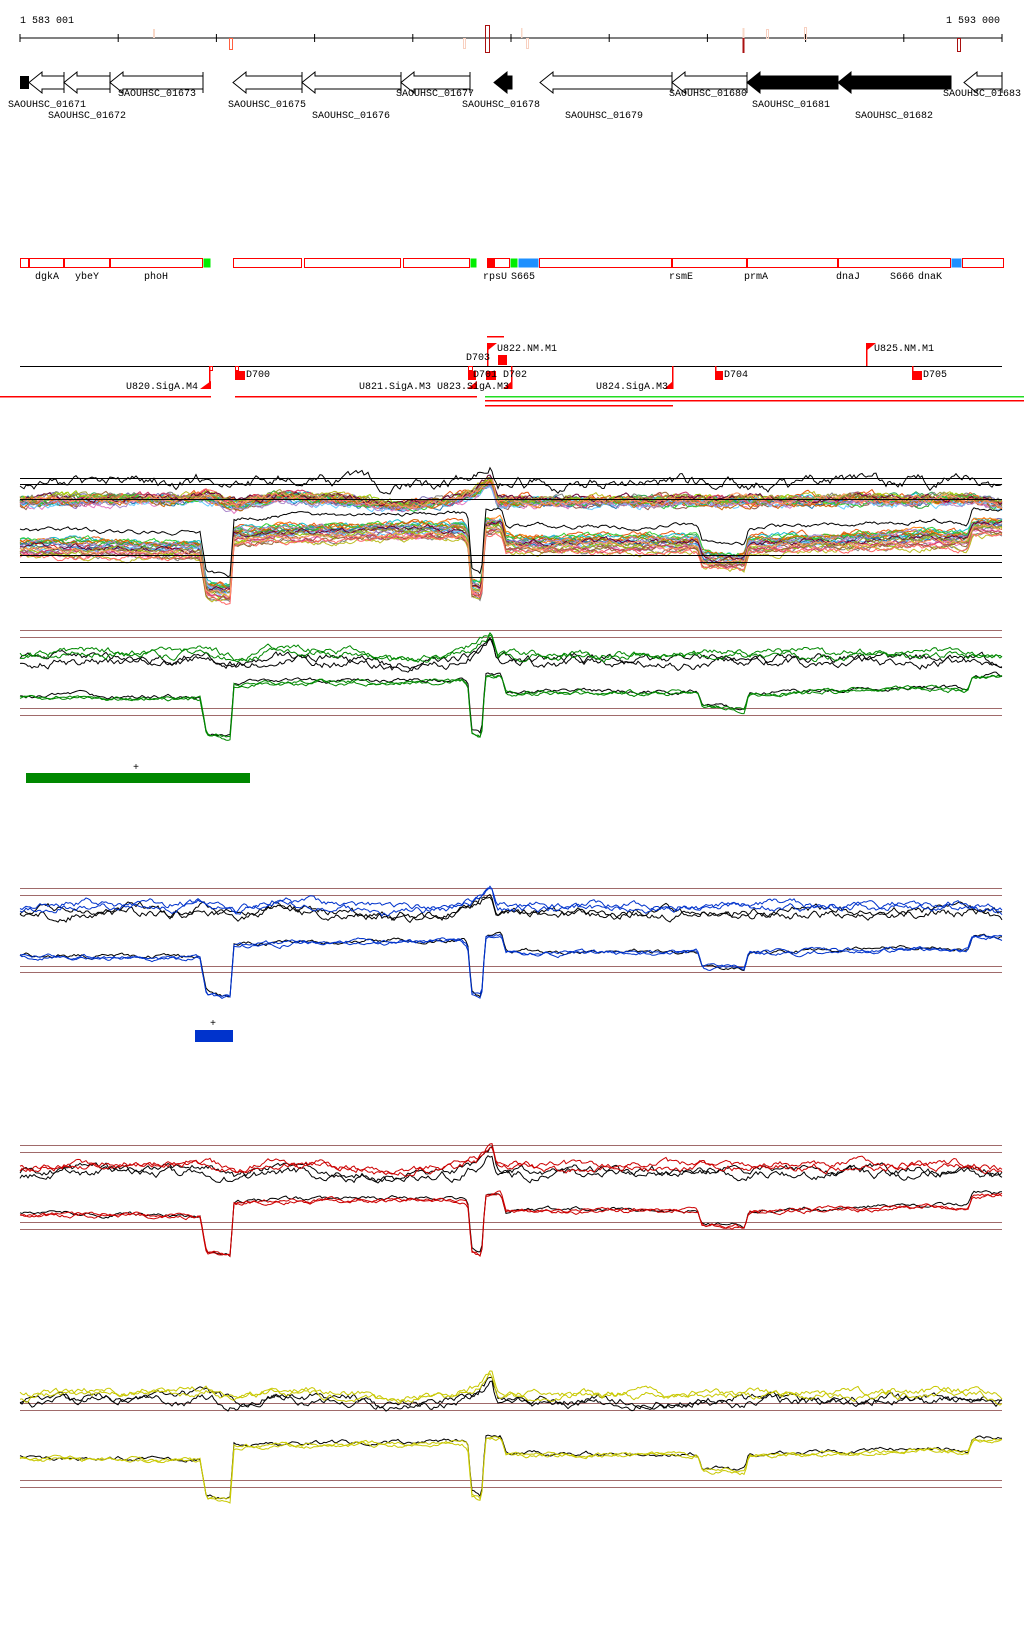 The image size is (1024, 1640). I want to click on expression-panel-all-conditions, so click(511, 536).